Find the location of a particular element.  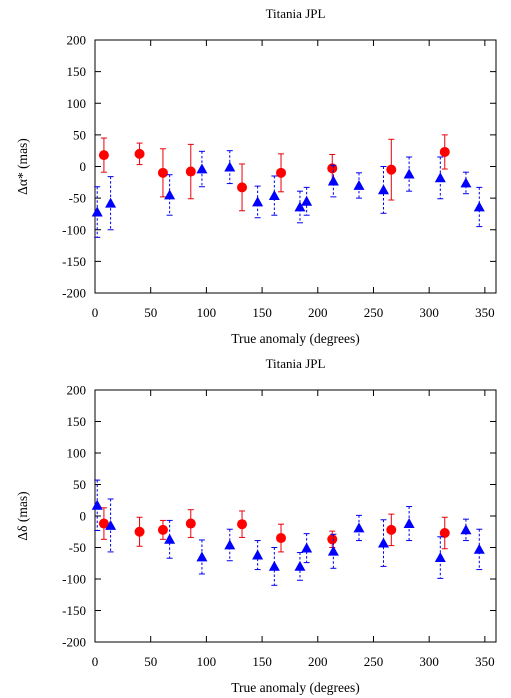

y-axis-label: Δα* (mas) is located at coordinates (22, 166).